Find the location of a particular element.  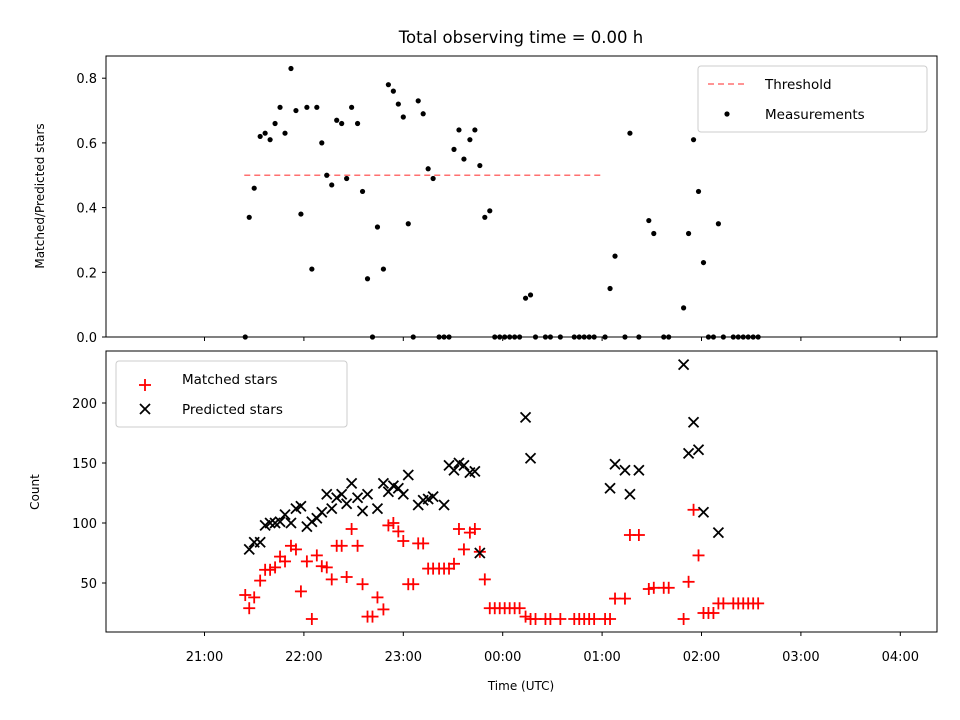

legend-matched-label: Matched stars is located at coordinates (230, 380).